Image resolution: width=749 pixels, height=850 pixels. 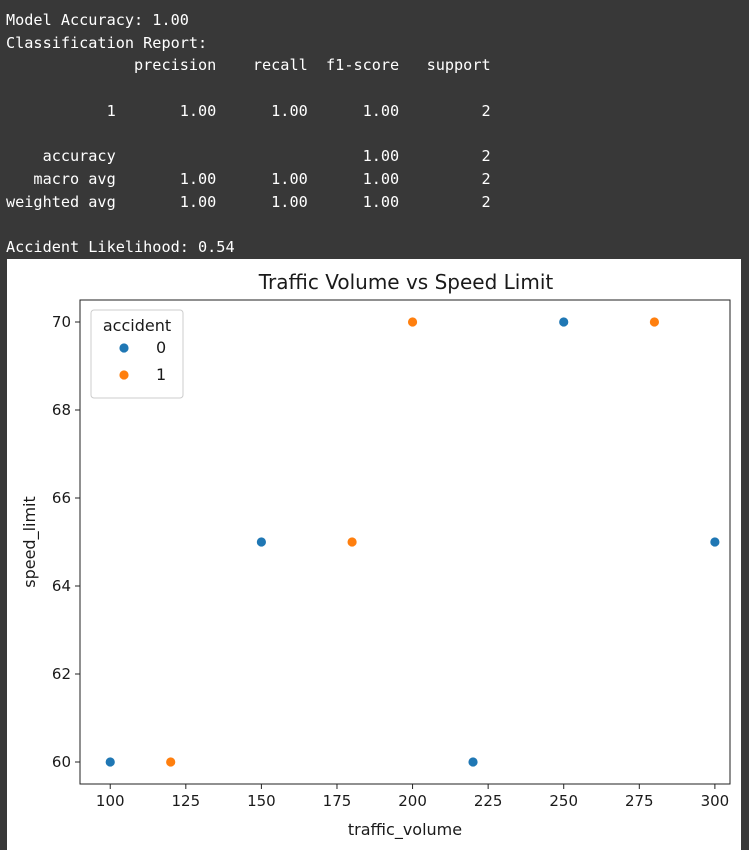 What do you see at coordinates (248, 110) in the screenshot?
I see `console-line: 1 1.00 1.00 1.00 2` at bounding box center [248, 110].